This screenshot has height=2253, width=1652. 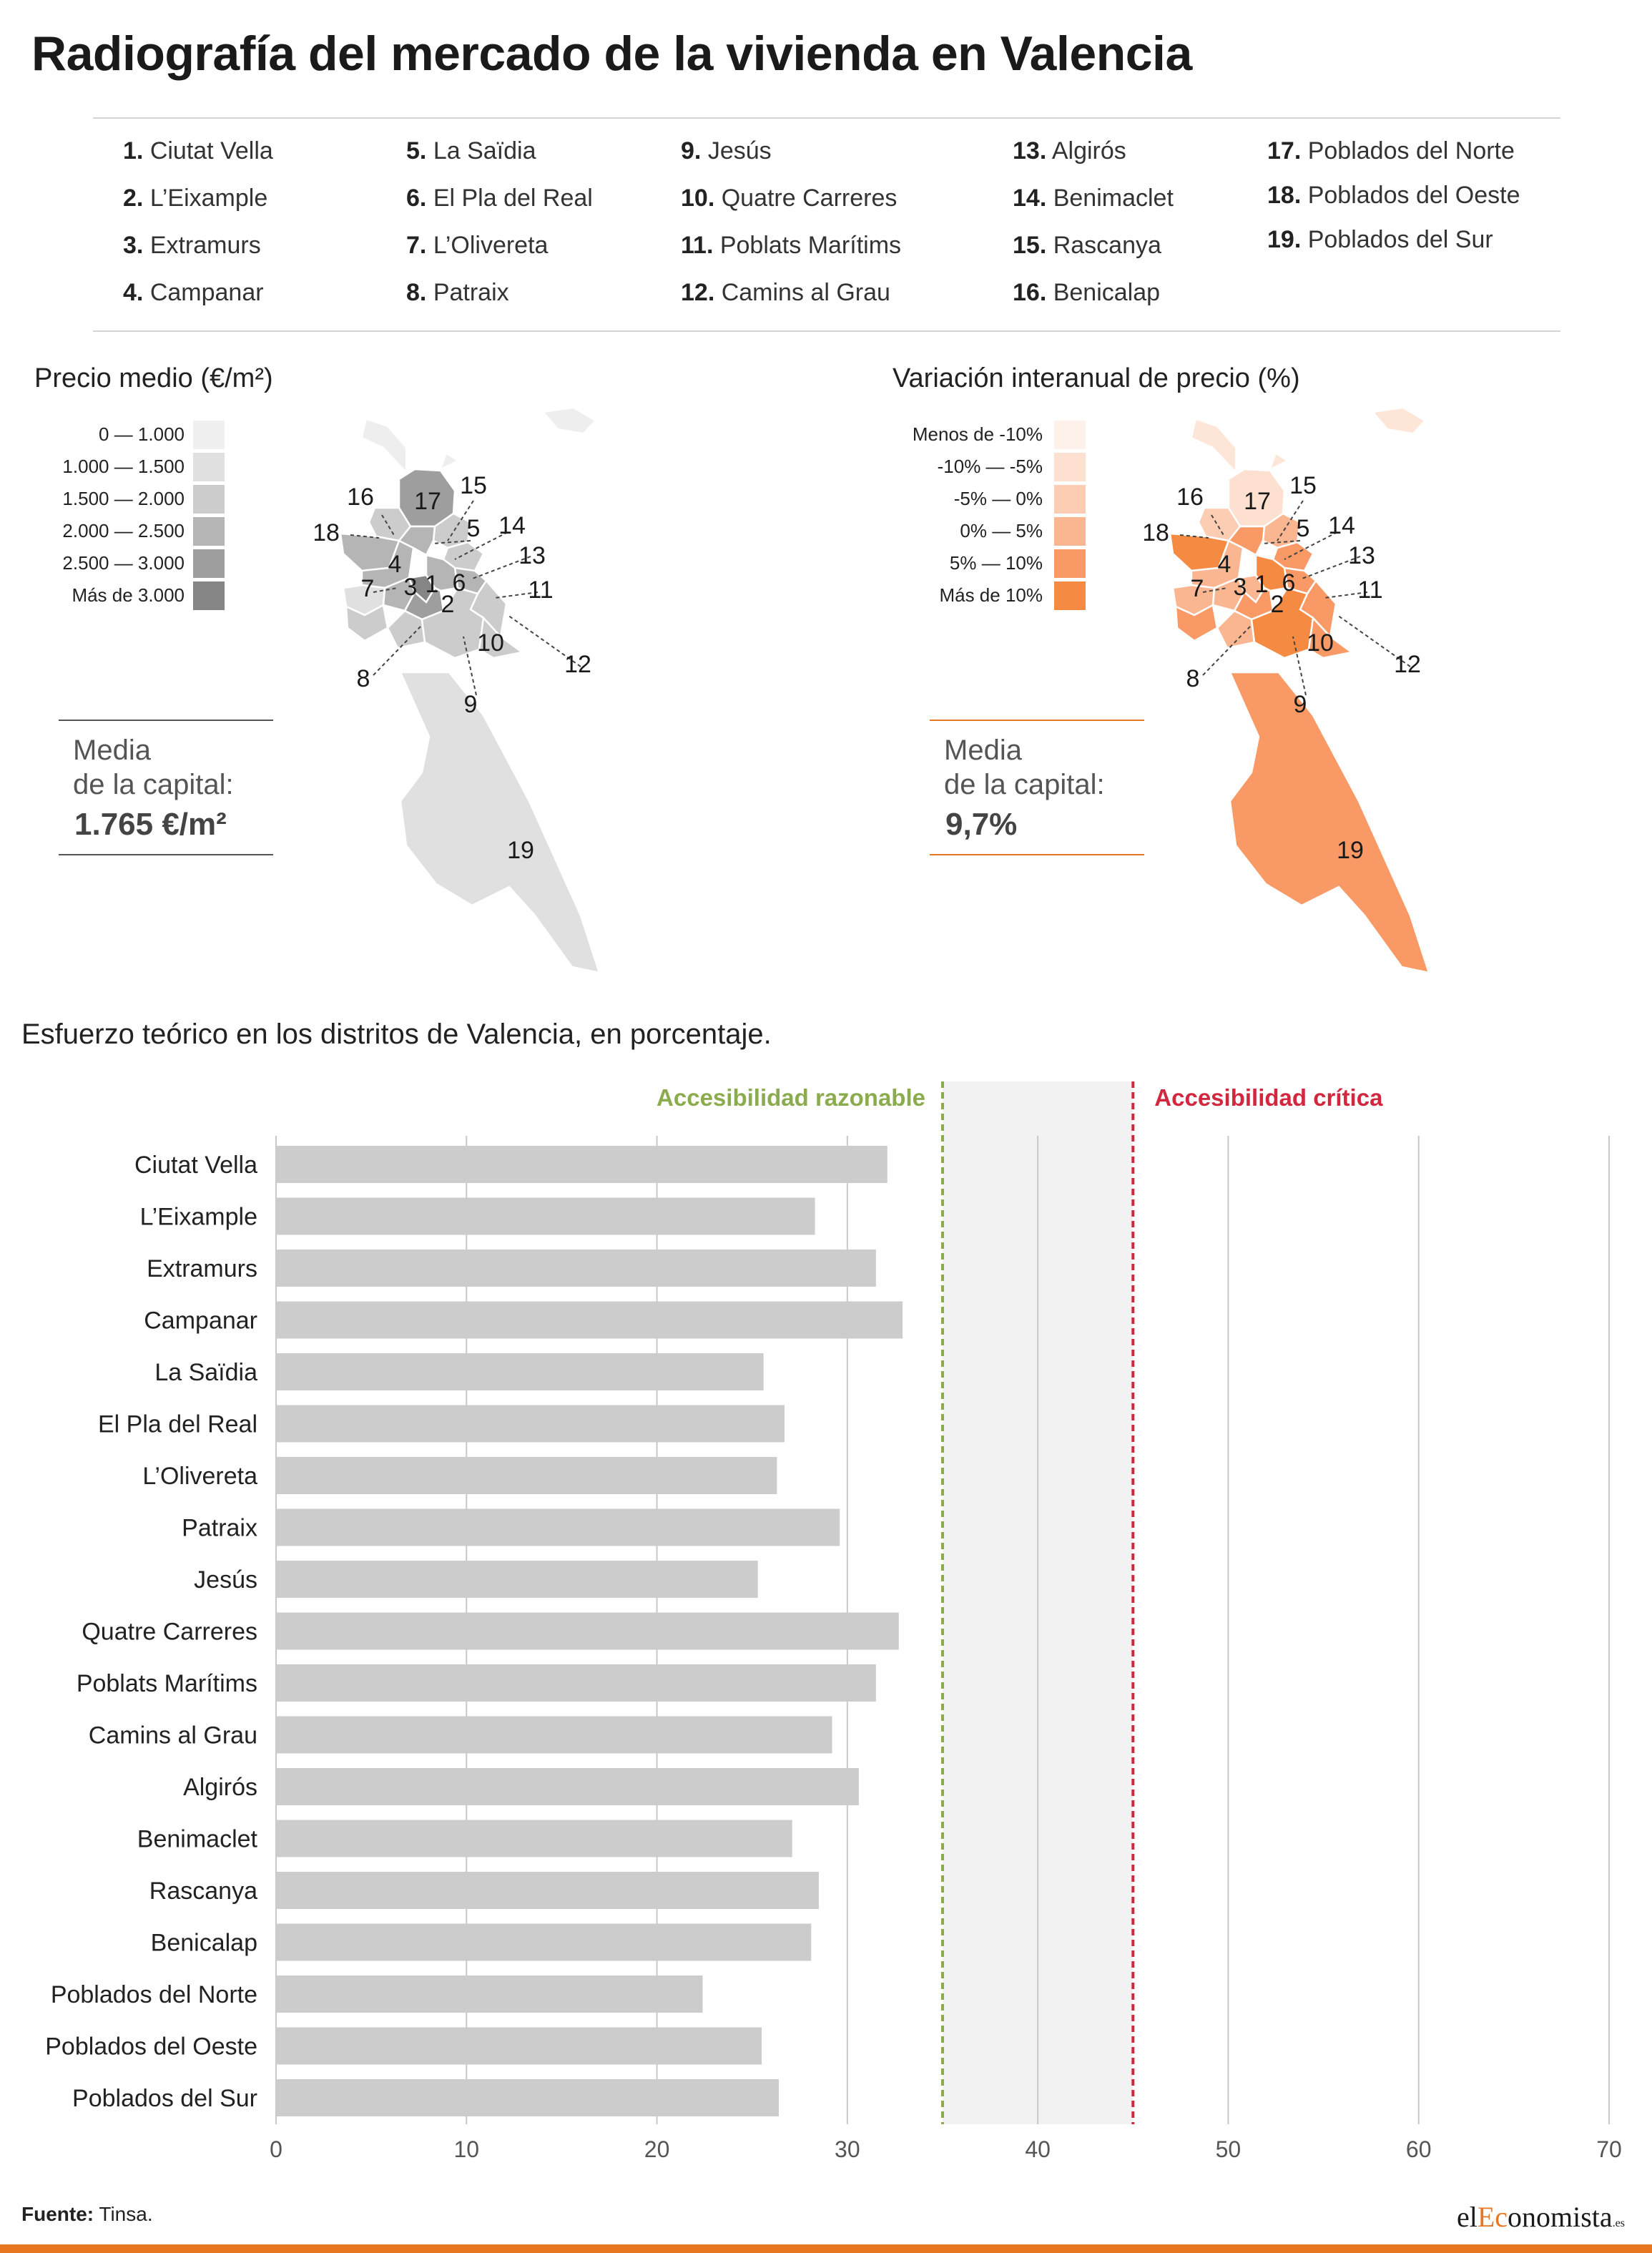 What do you see at coordinates (739, 151) in the screenshot?
I see `district-name: Jesús` at bounding box center [739, 151].